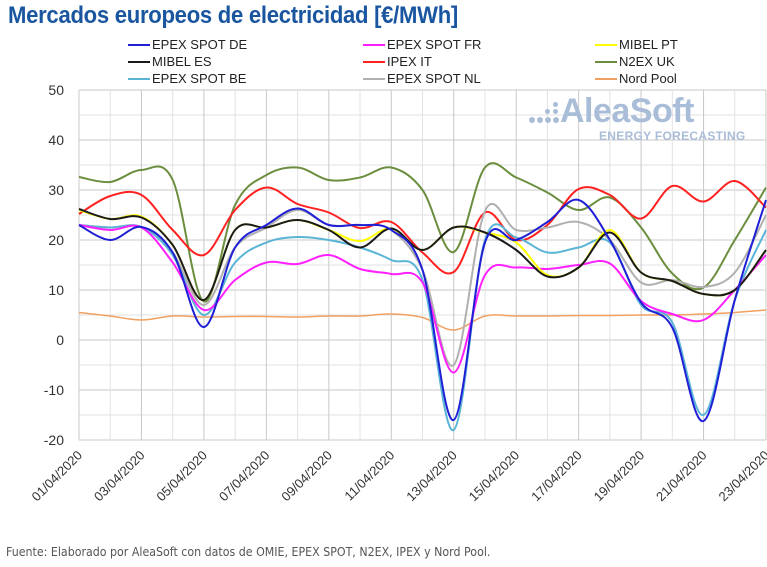 The height and width of the screenshot is (567, 767). What do you see at coordinates (56, 140) in the screenshot?
I see `y-tick-label: 40` at bounding box center [56, 140].